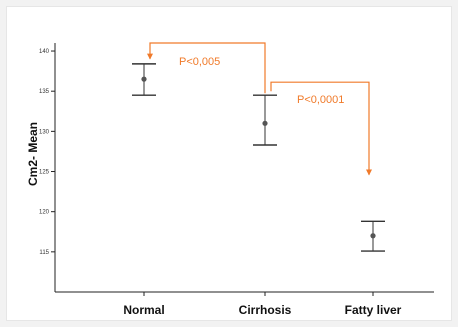 The width and height of the screenshot is (458, 327). What do you see at coordinates (44, 173) in the screenshot?
I see `y-tick-label: 125` at bounding box center [44, 173].